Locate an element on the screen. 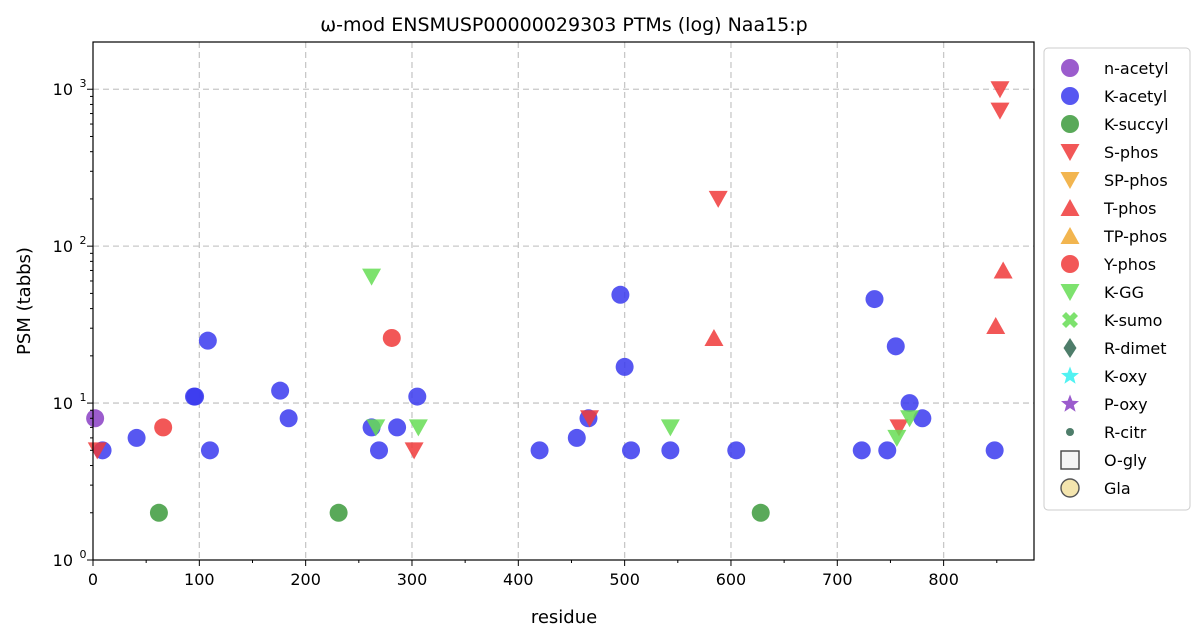 The image size is (1200, 640). y-axis-ticks: 10 0 10 1 10 2 10 3 is located at coordinates (73, 323).